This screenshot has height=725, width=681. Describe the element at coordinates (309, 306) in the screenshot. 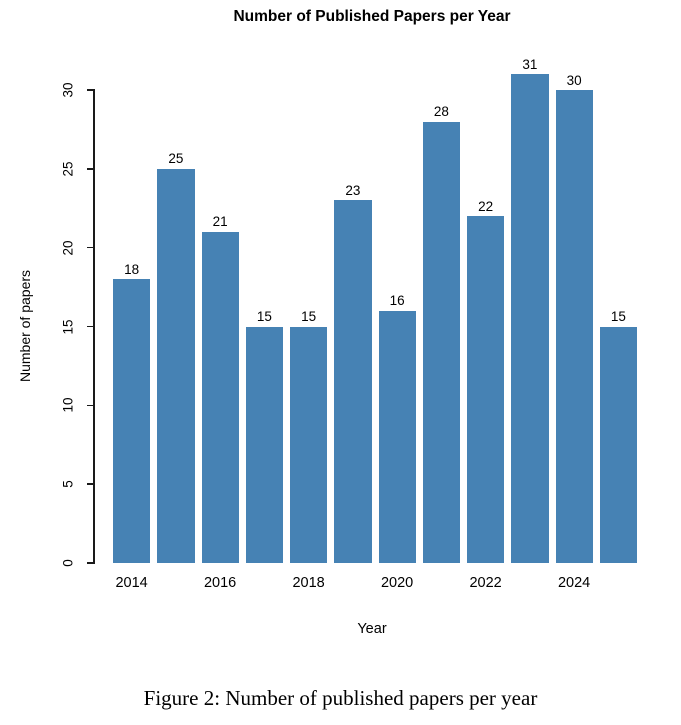

I see `bar-slot-2018: 15` at that location.